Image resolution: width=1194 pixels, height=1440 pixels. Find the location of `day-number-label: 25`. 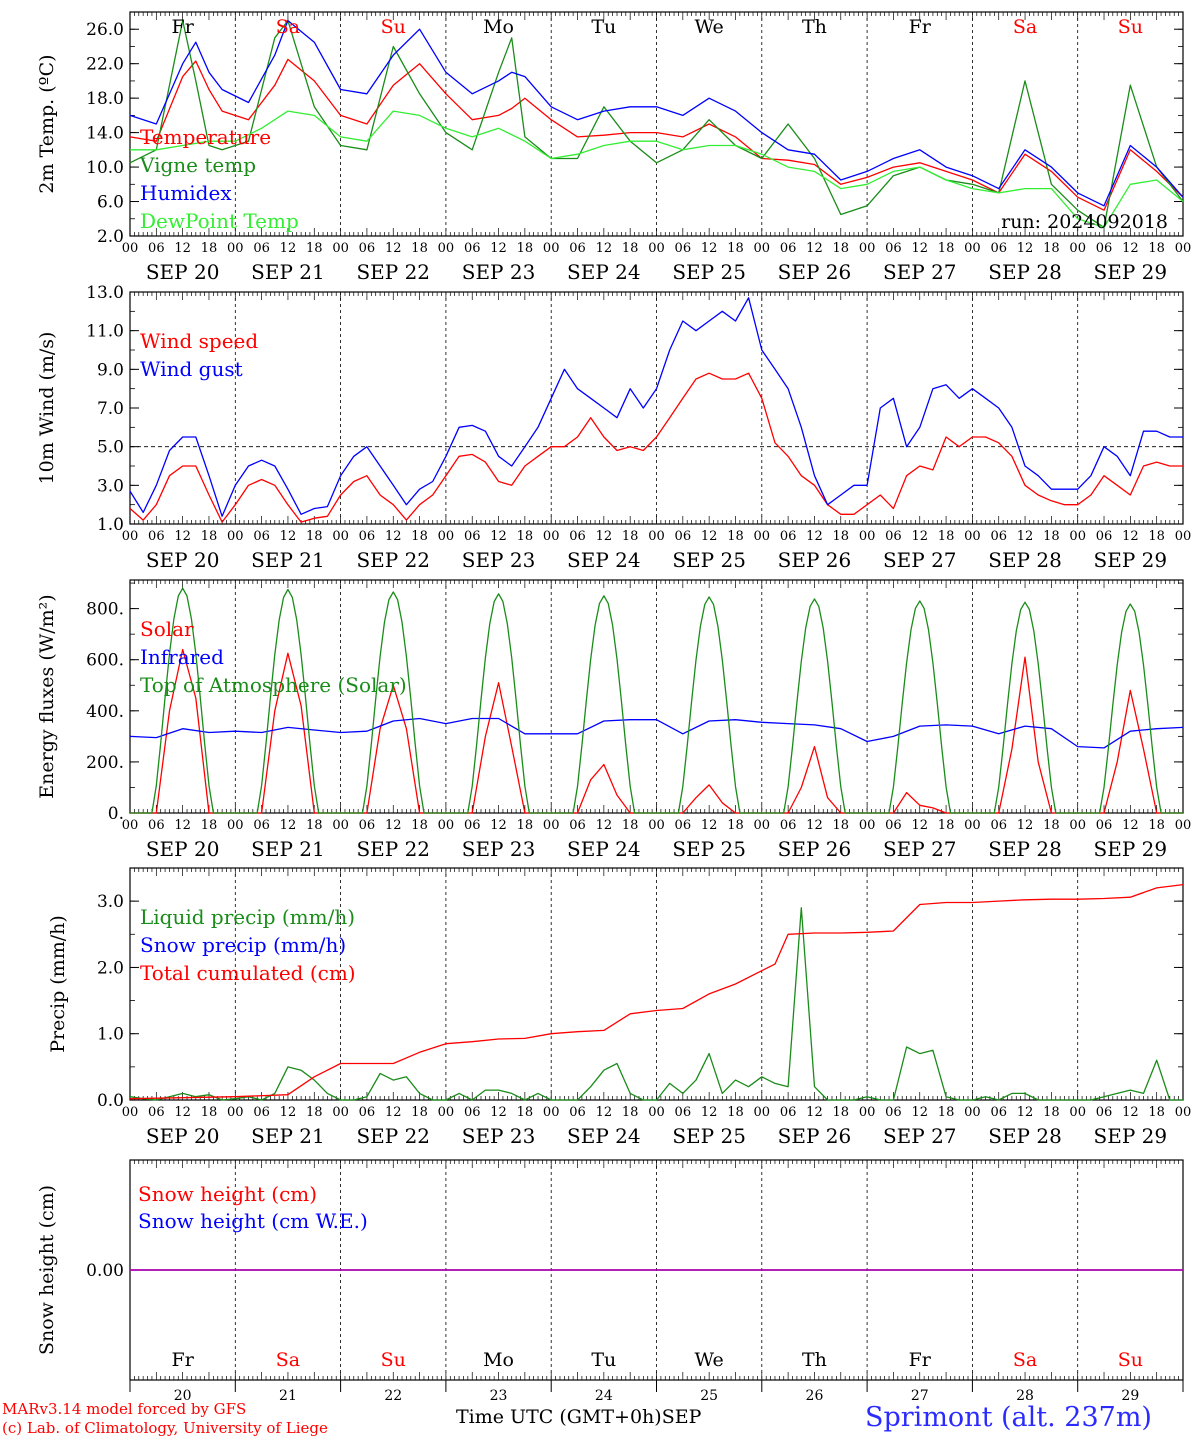

day-number-label: 25 is located at coordinates (709, 1396).